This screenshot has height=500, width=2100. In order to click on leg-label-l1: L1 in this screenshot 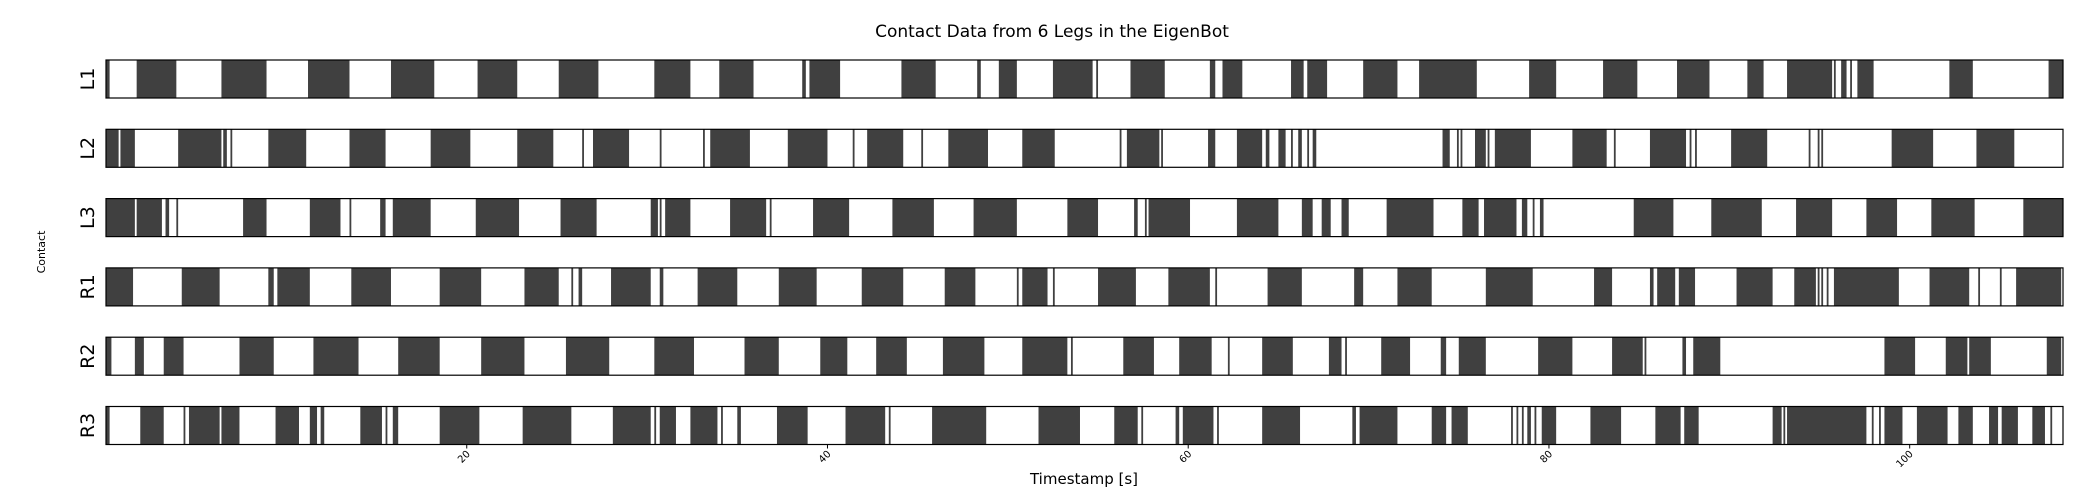, I will do `click(88, 79)`.